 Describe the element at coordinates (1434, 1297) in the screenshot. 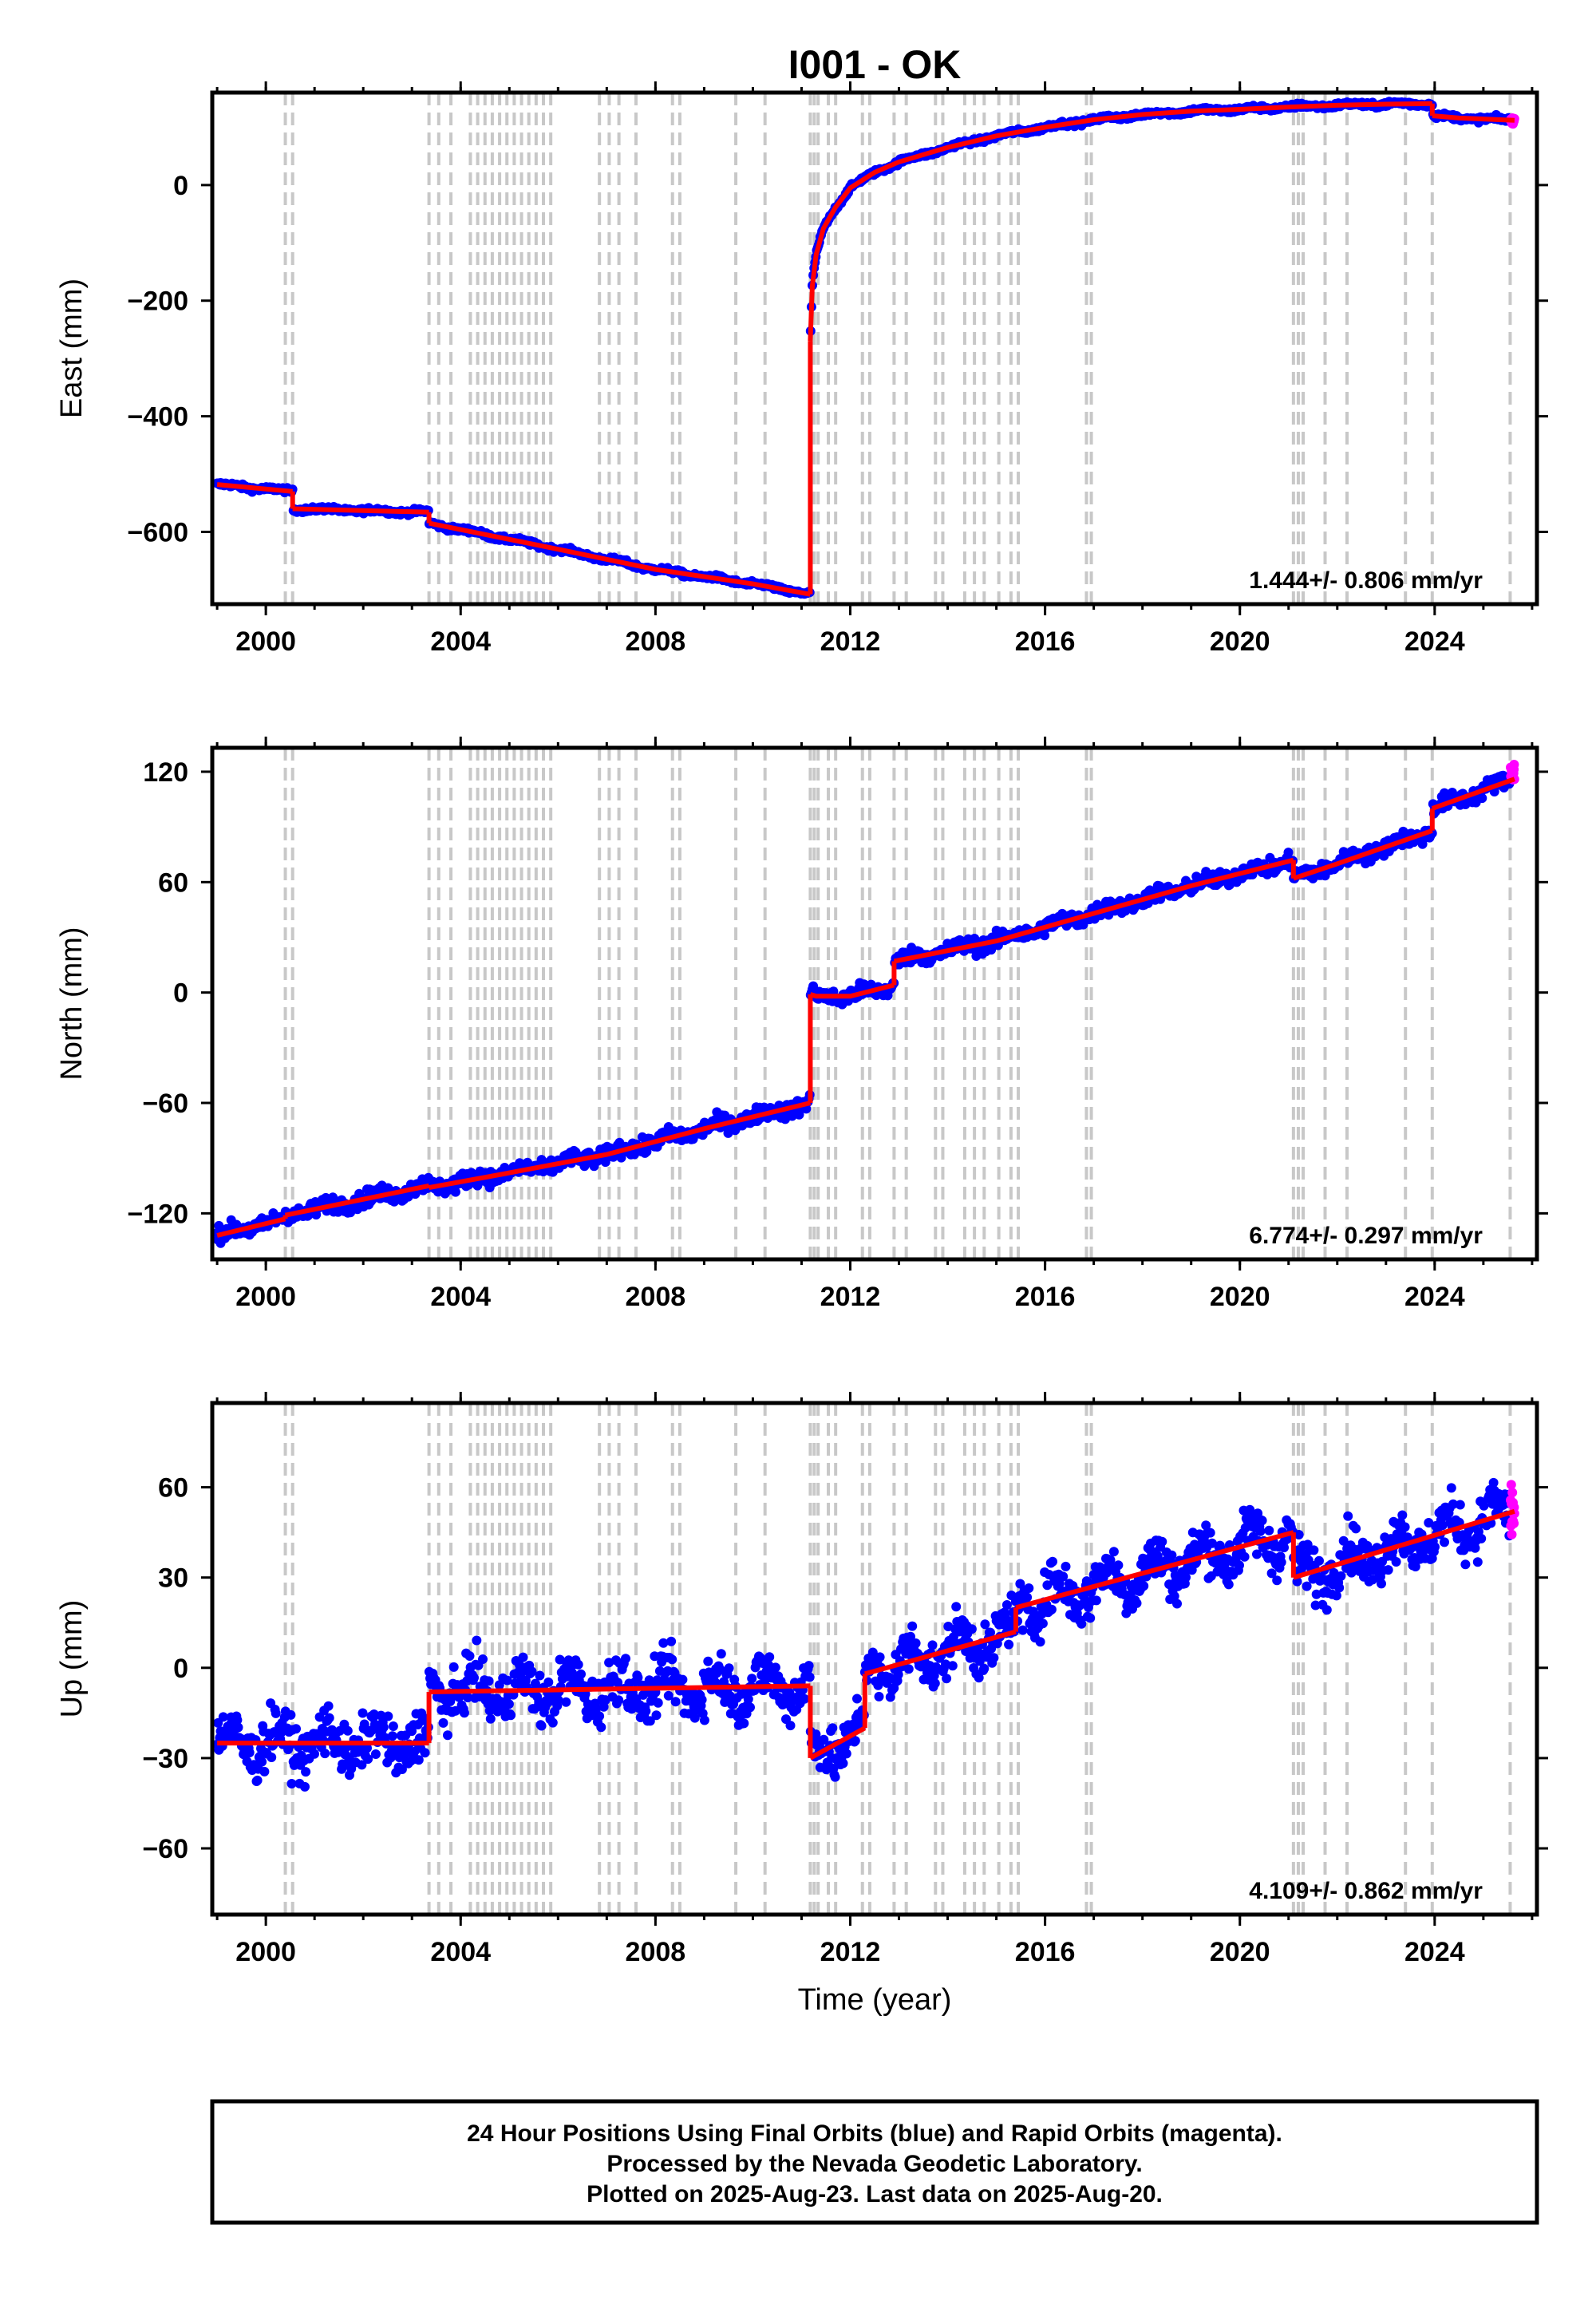

I see `x-tick-label: 2024` at that location.